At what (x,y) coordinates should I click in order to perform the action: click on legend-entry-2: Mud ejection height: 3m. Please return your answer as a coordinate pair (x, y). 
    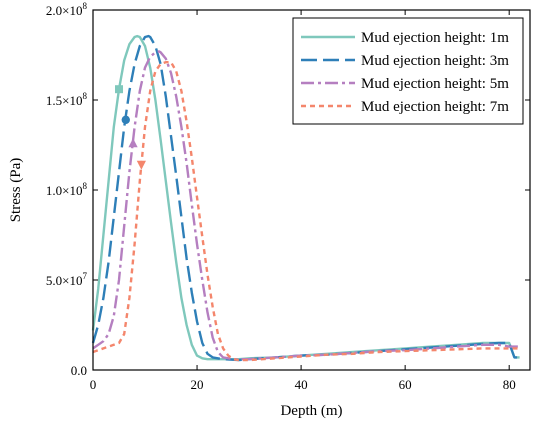
    Looking at the image, I should click on (405, 61).